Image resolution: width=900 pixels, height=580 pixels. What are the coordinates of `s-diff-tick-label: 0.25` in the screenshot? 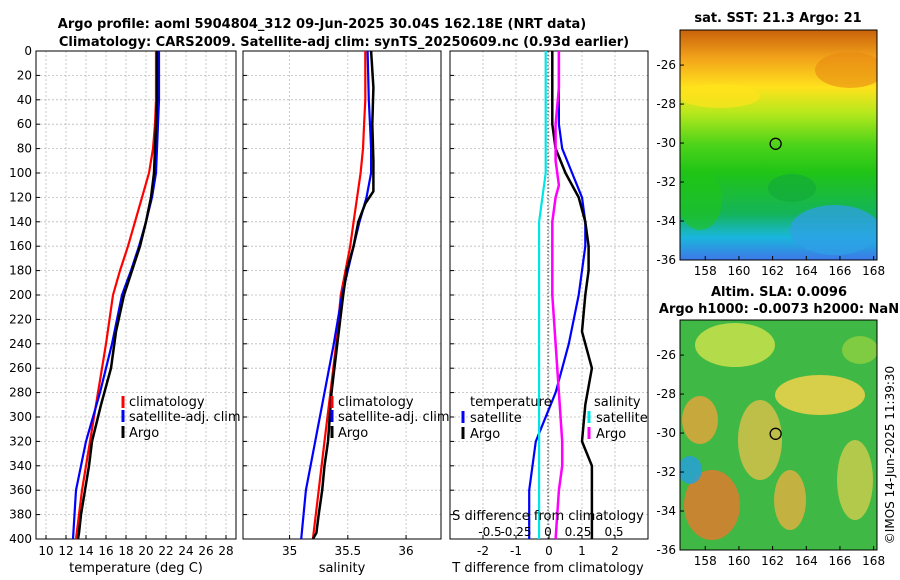 It's located at (578, 532).